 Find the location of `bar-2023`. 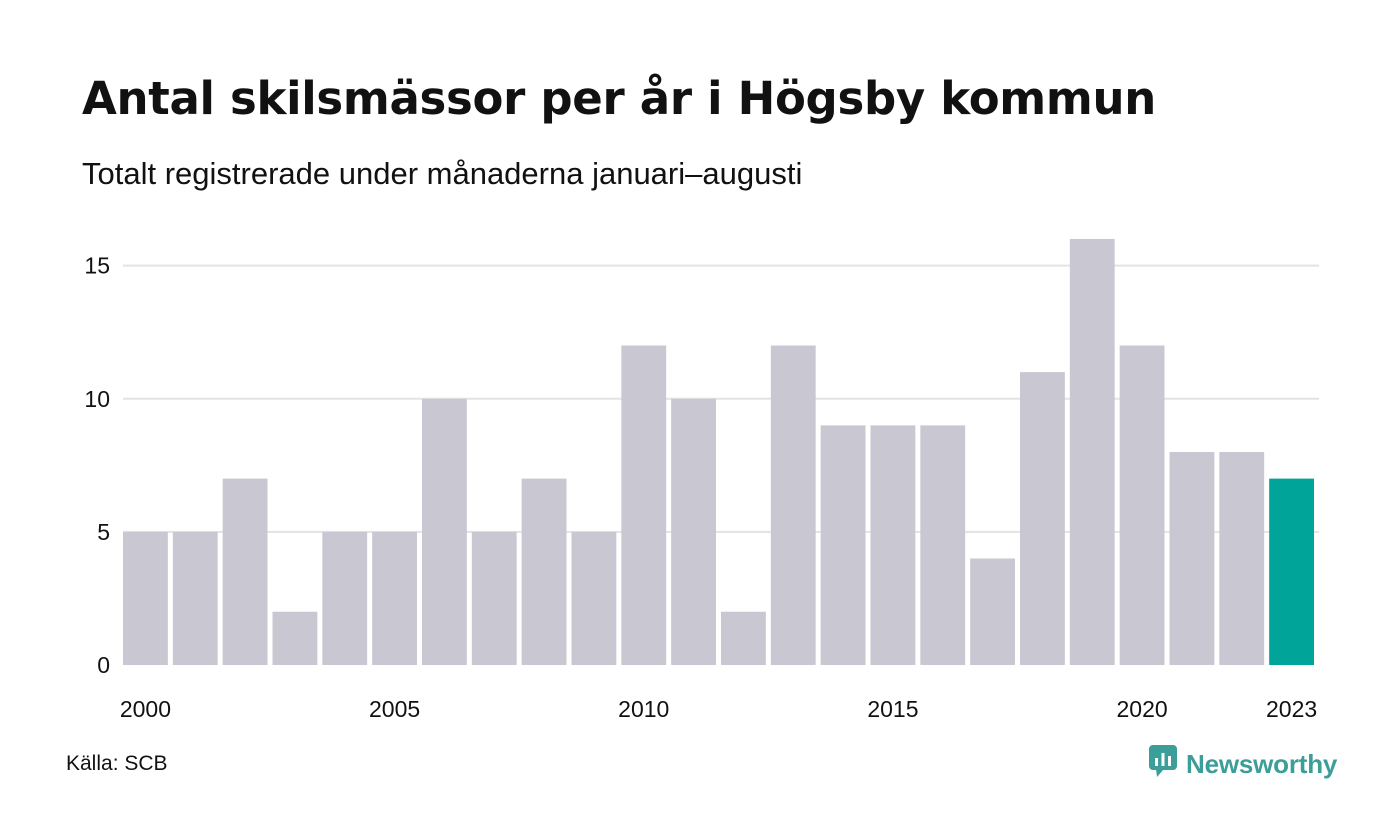

bar-2023 is located at coordinates (1291, 571).